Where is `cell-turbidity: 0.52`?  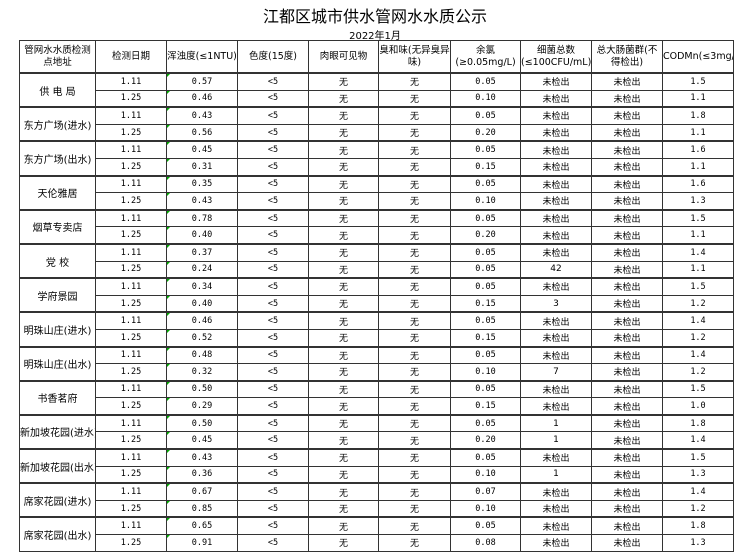
cell-turbidity: 0.52 is located at coordinates (202, 338).